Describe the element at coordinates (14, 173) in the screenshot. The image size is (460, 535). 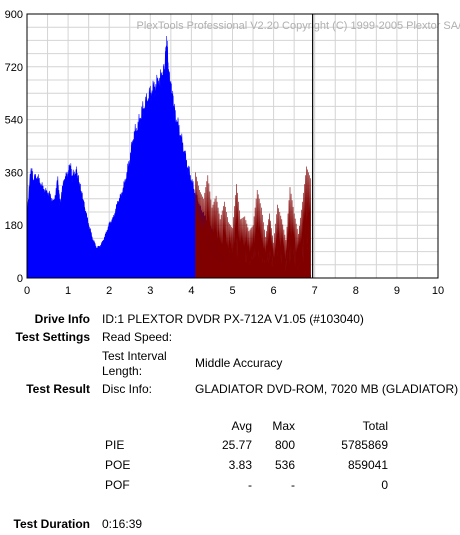
I see `y-tick-label: 360` at that location.